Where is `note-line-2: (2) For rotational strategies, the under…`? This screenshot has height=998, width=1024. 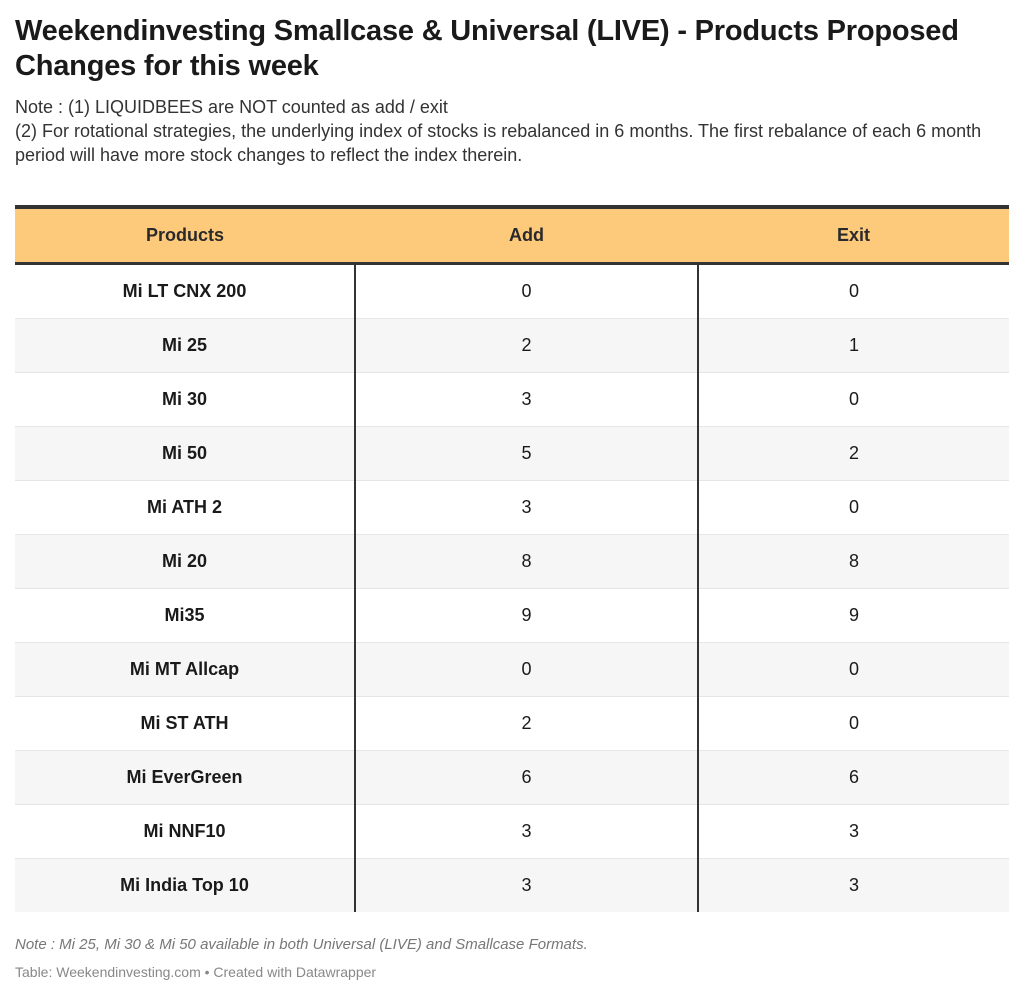
note-line-2: (2) For rotational strategies, the under… is located at coordinates (498, 143).